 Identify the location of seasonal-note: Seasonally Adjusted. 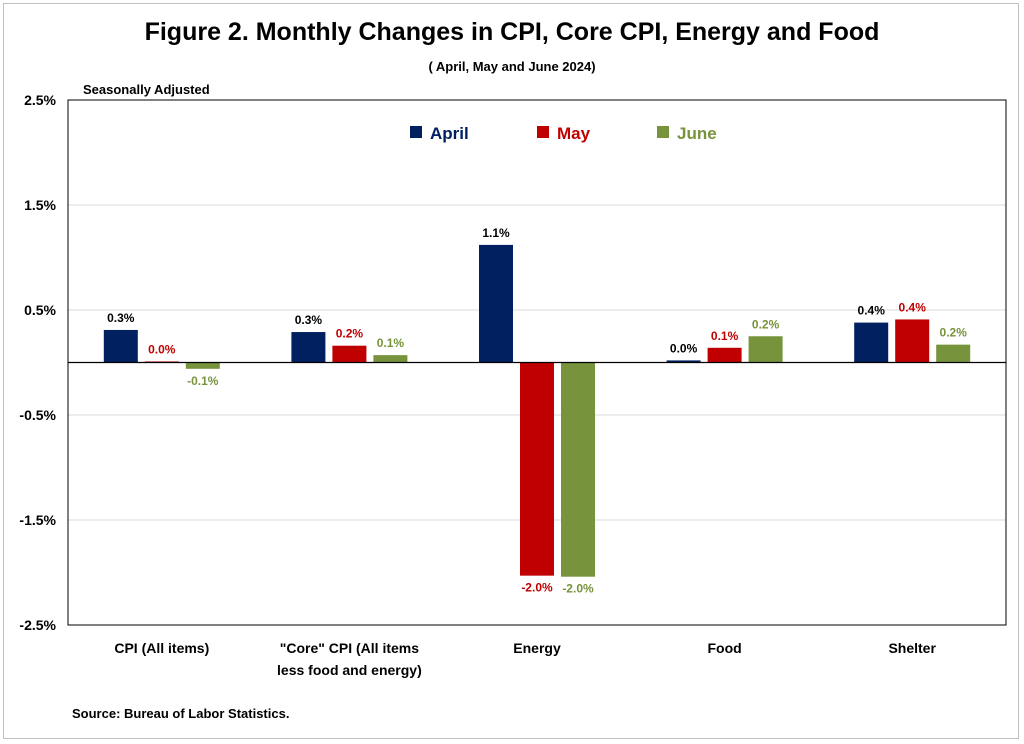
(146, 89).